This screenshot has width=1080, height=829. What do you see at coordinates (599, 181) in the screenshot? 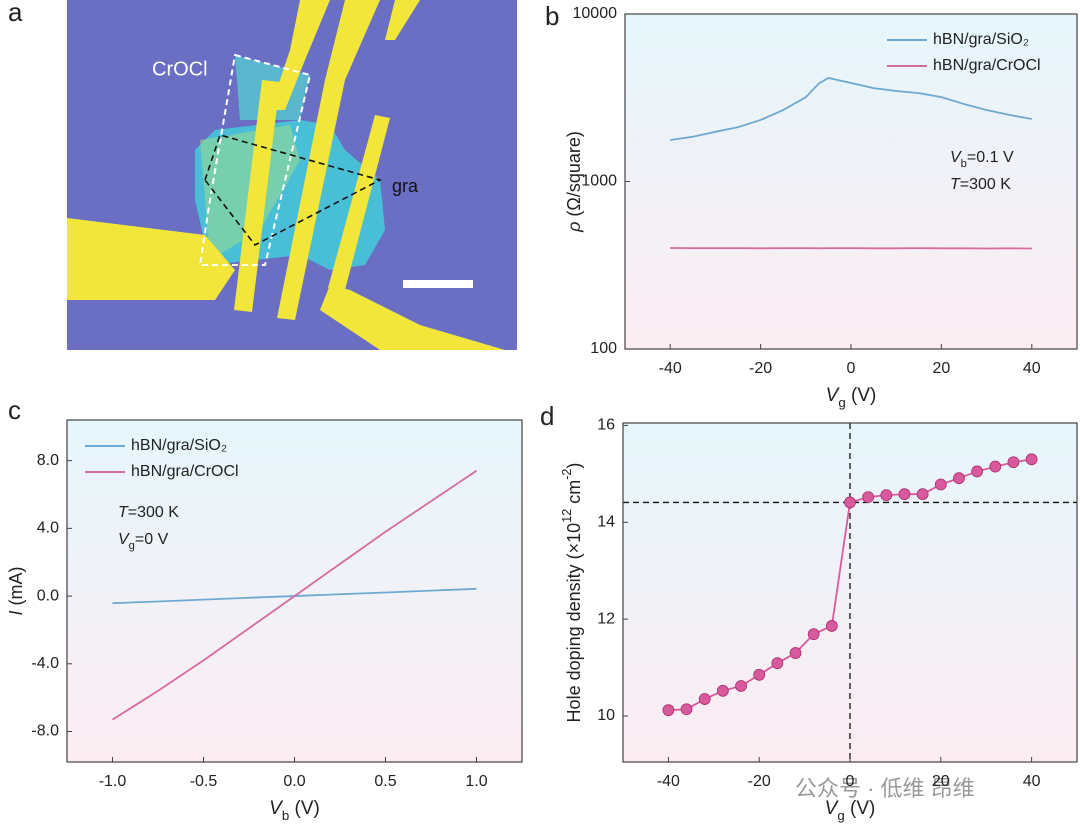
I see `y-tick-label: 1000` at bounding box center [599, 181].